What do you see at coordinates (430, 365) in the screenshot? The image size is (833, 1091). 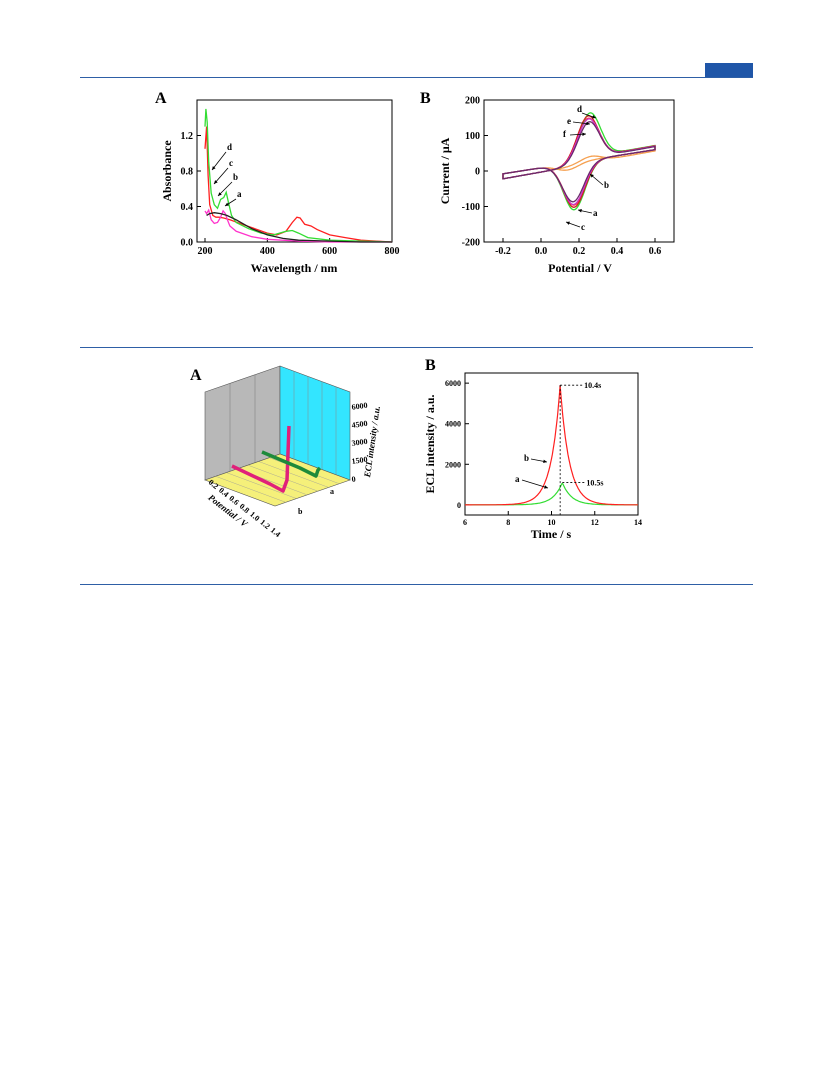 I see `panel-label-b-bottom: B` at bounding box center [430, 365].